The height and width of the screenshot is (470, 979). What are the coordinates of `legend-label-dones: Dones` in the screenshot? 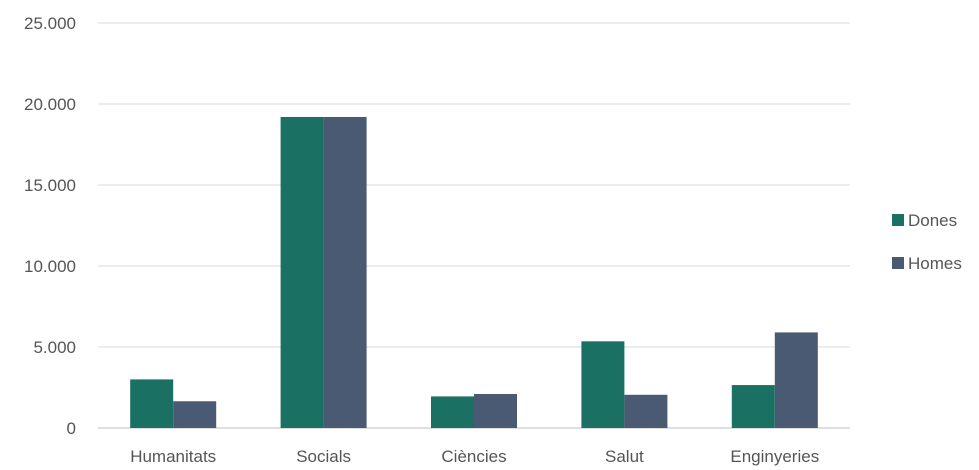 It's located at (932, 220).